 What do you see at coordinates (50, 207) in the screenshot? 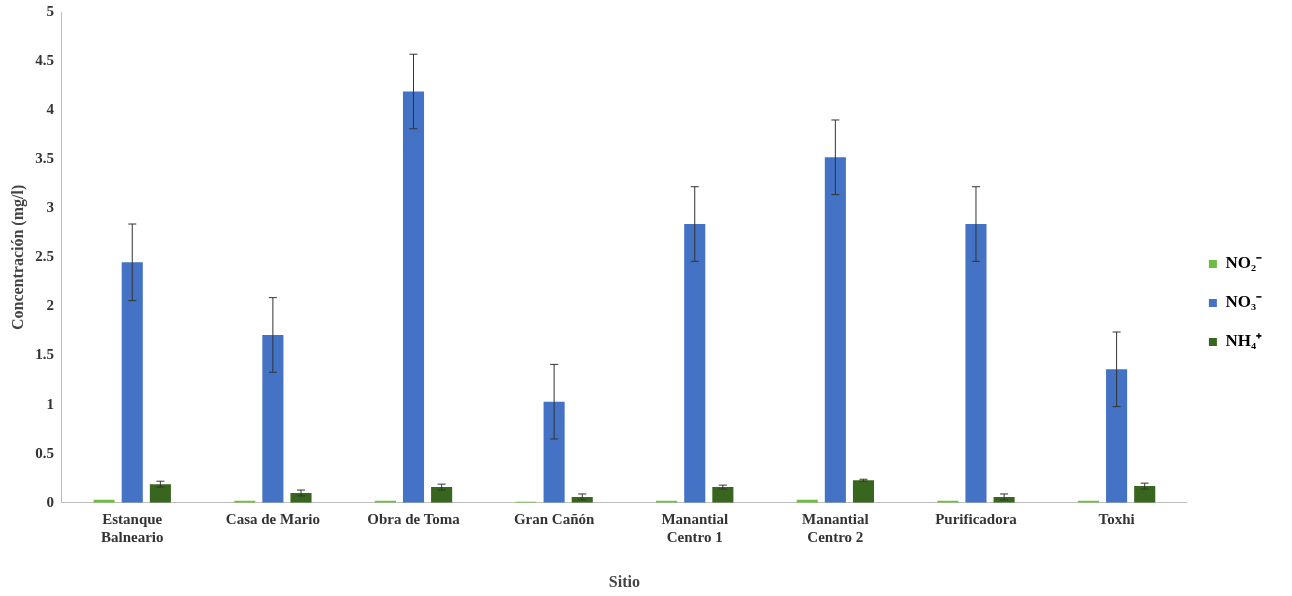
I see `y-tick-label: 3` at bounding box center [50, 207].